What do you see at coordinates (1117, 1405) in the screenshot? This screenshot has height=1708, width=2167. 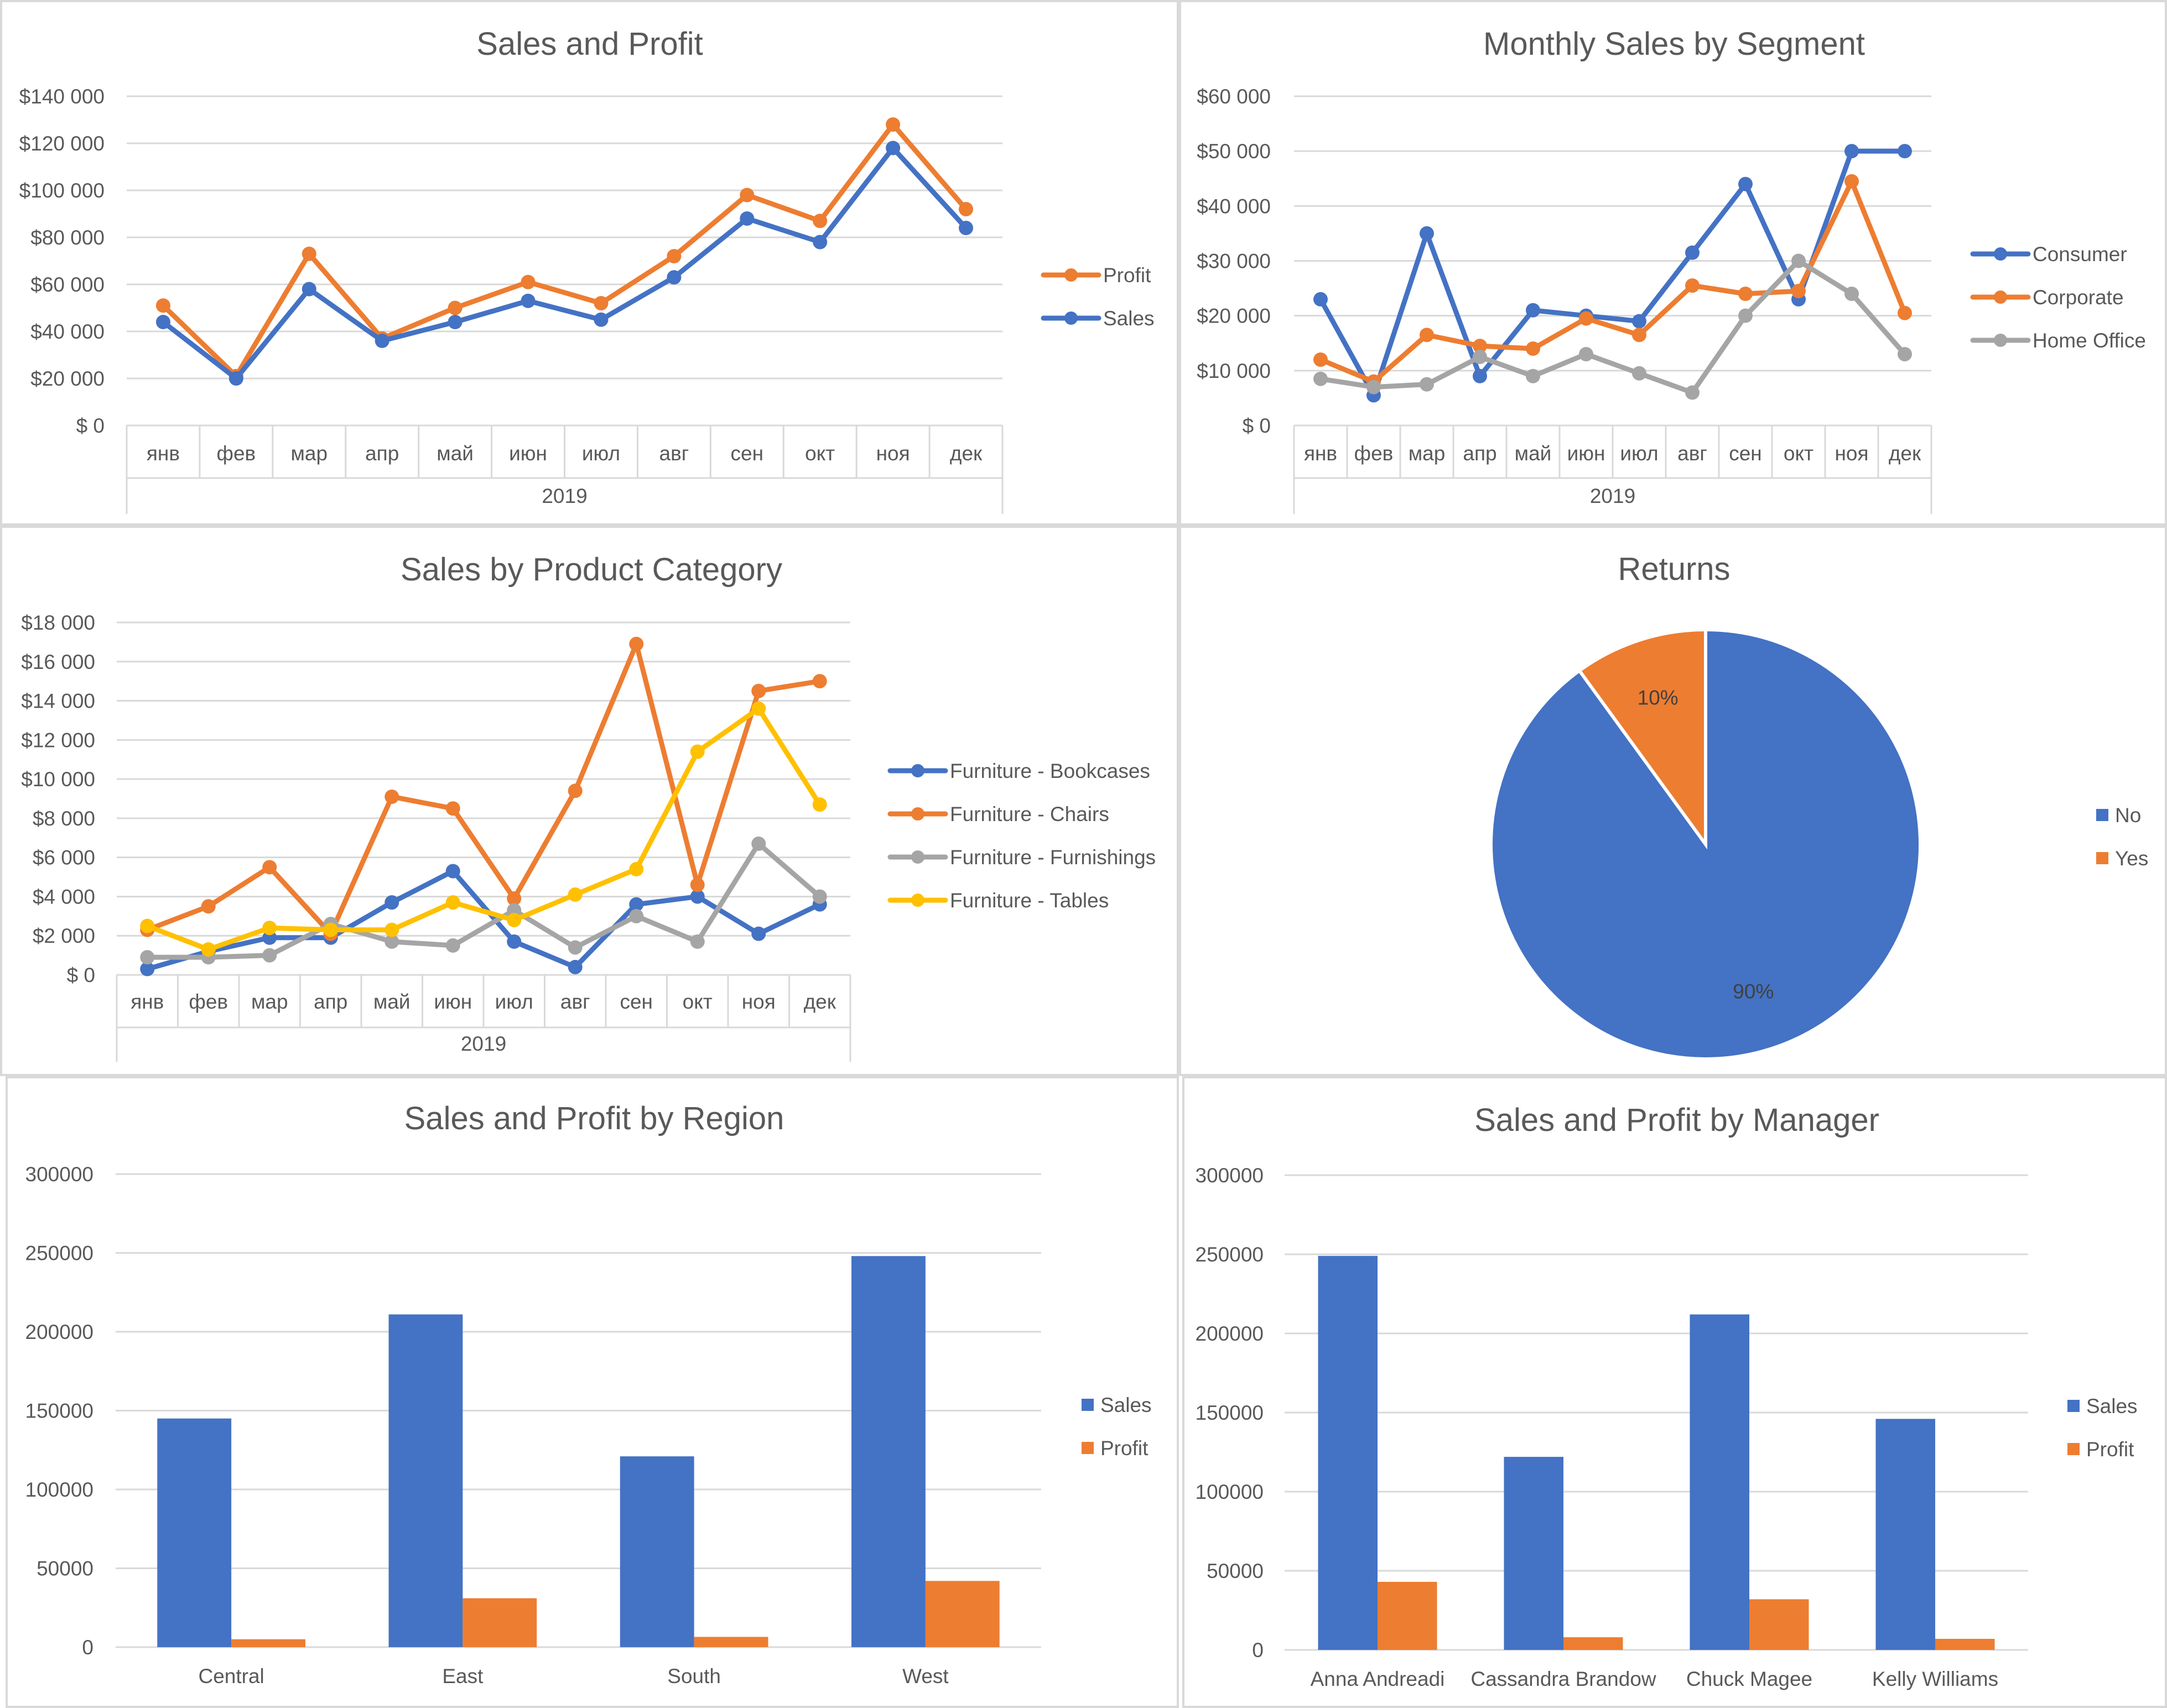 I see `legend-item: Sales` at bounding box center [1117, 1405].